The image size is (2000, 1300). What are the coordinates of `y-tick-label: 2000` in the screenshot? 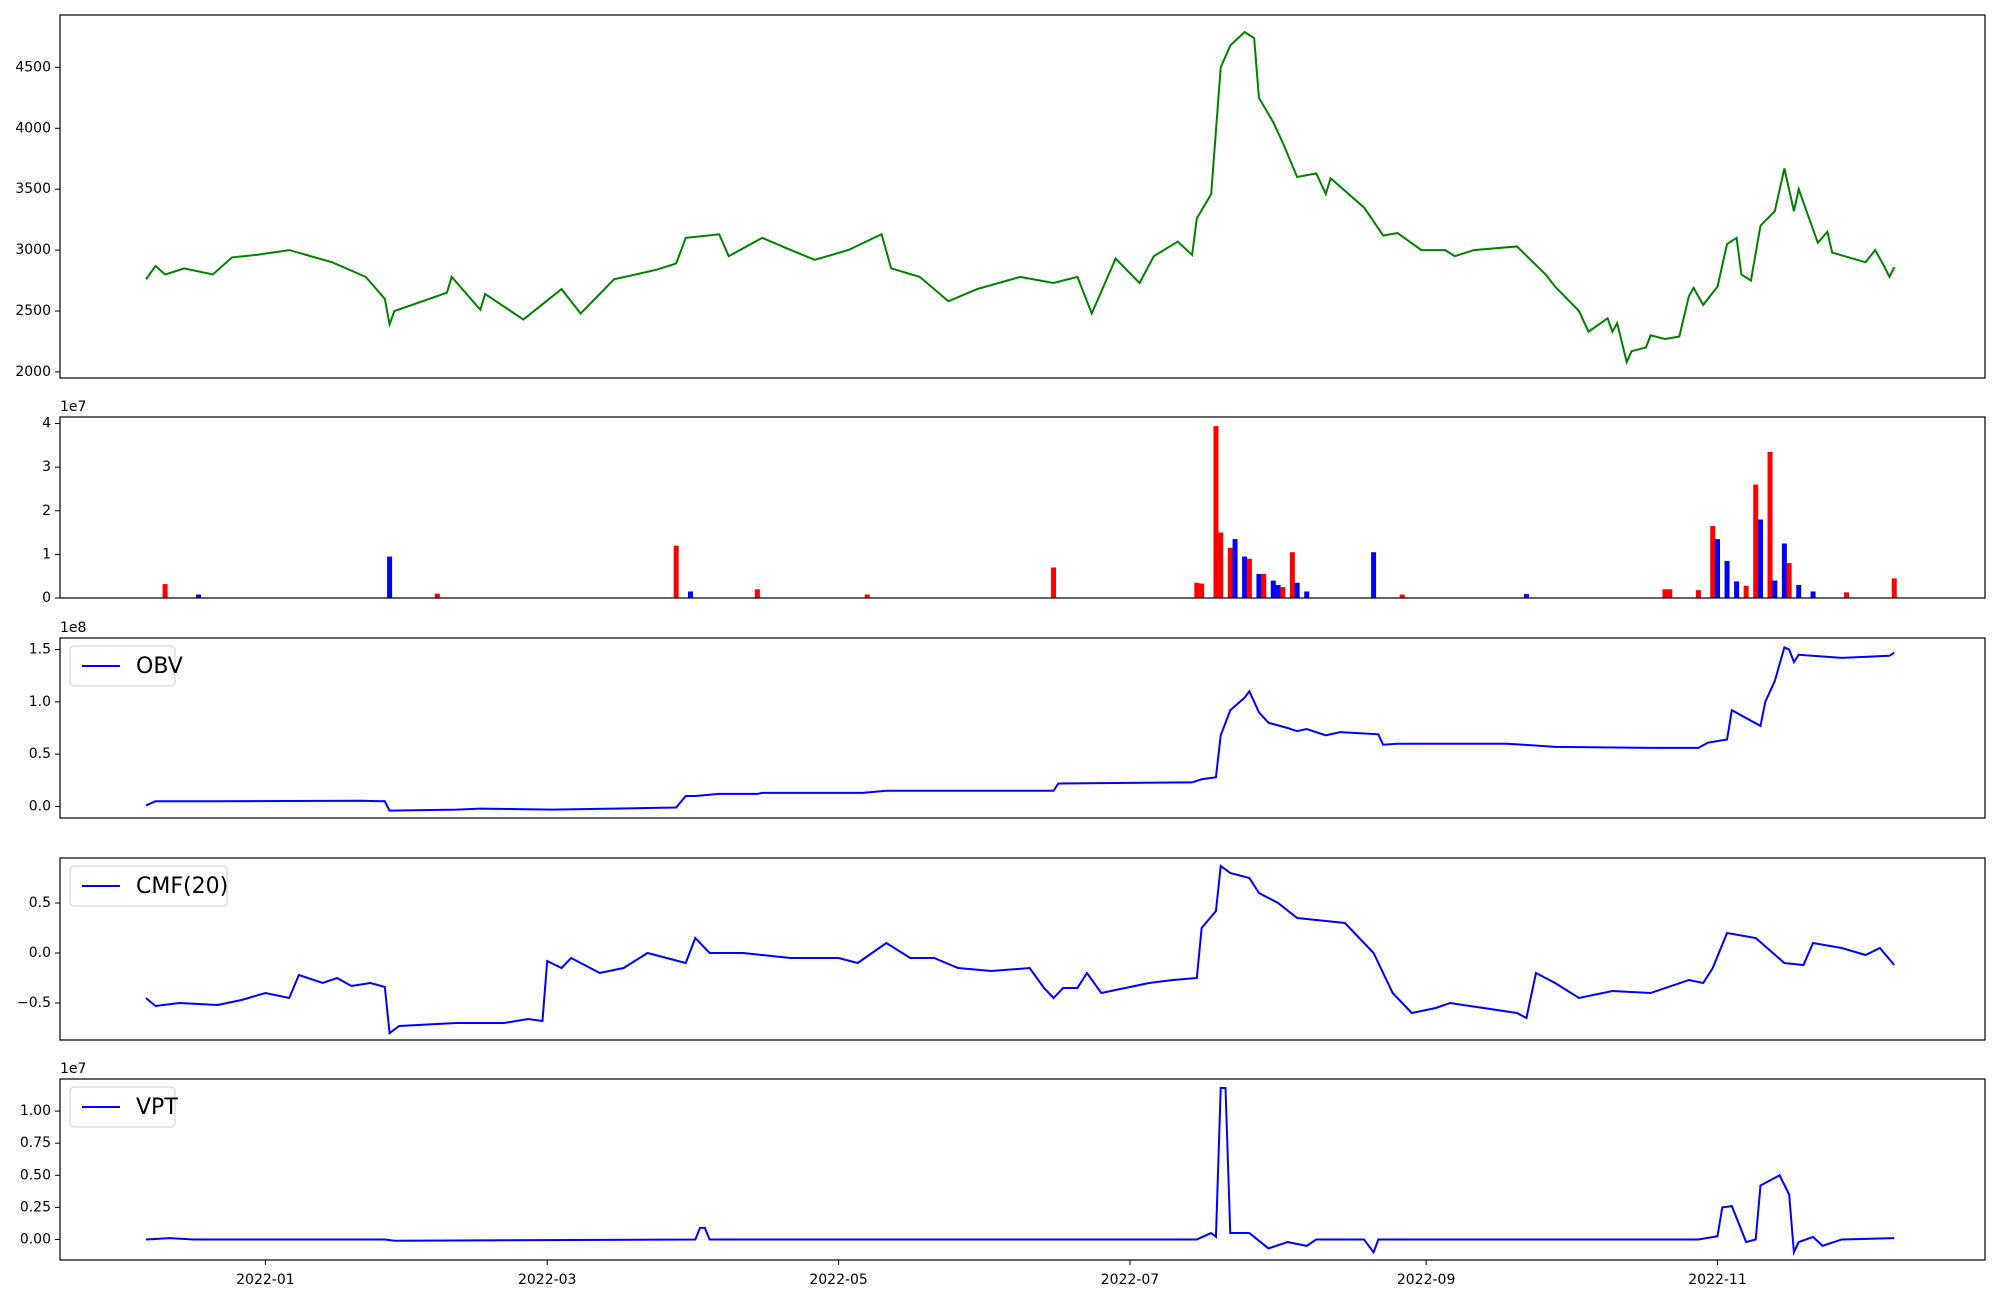 It's located at (33, 372).